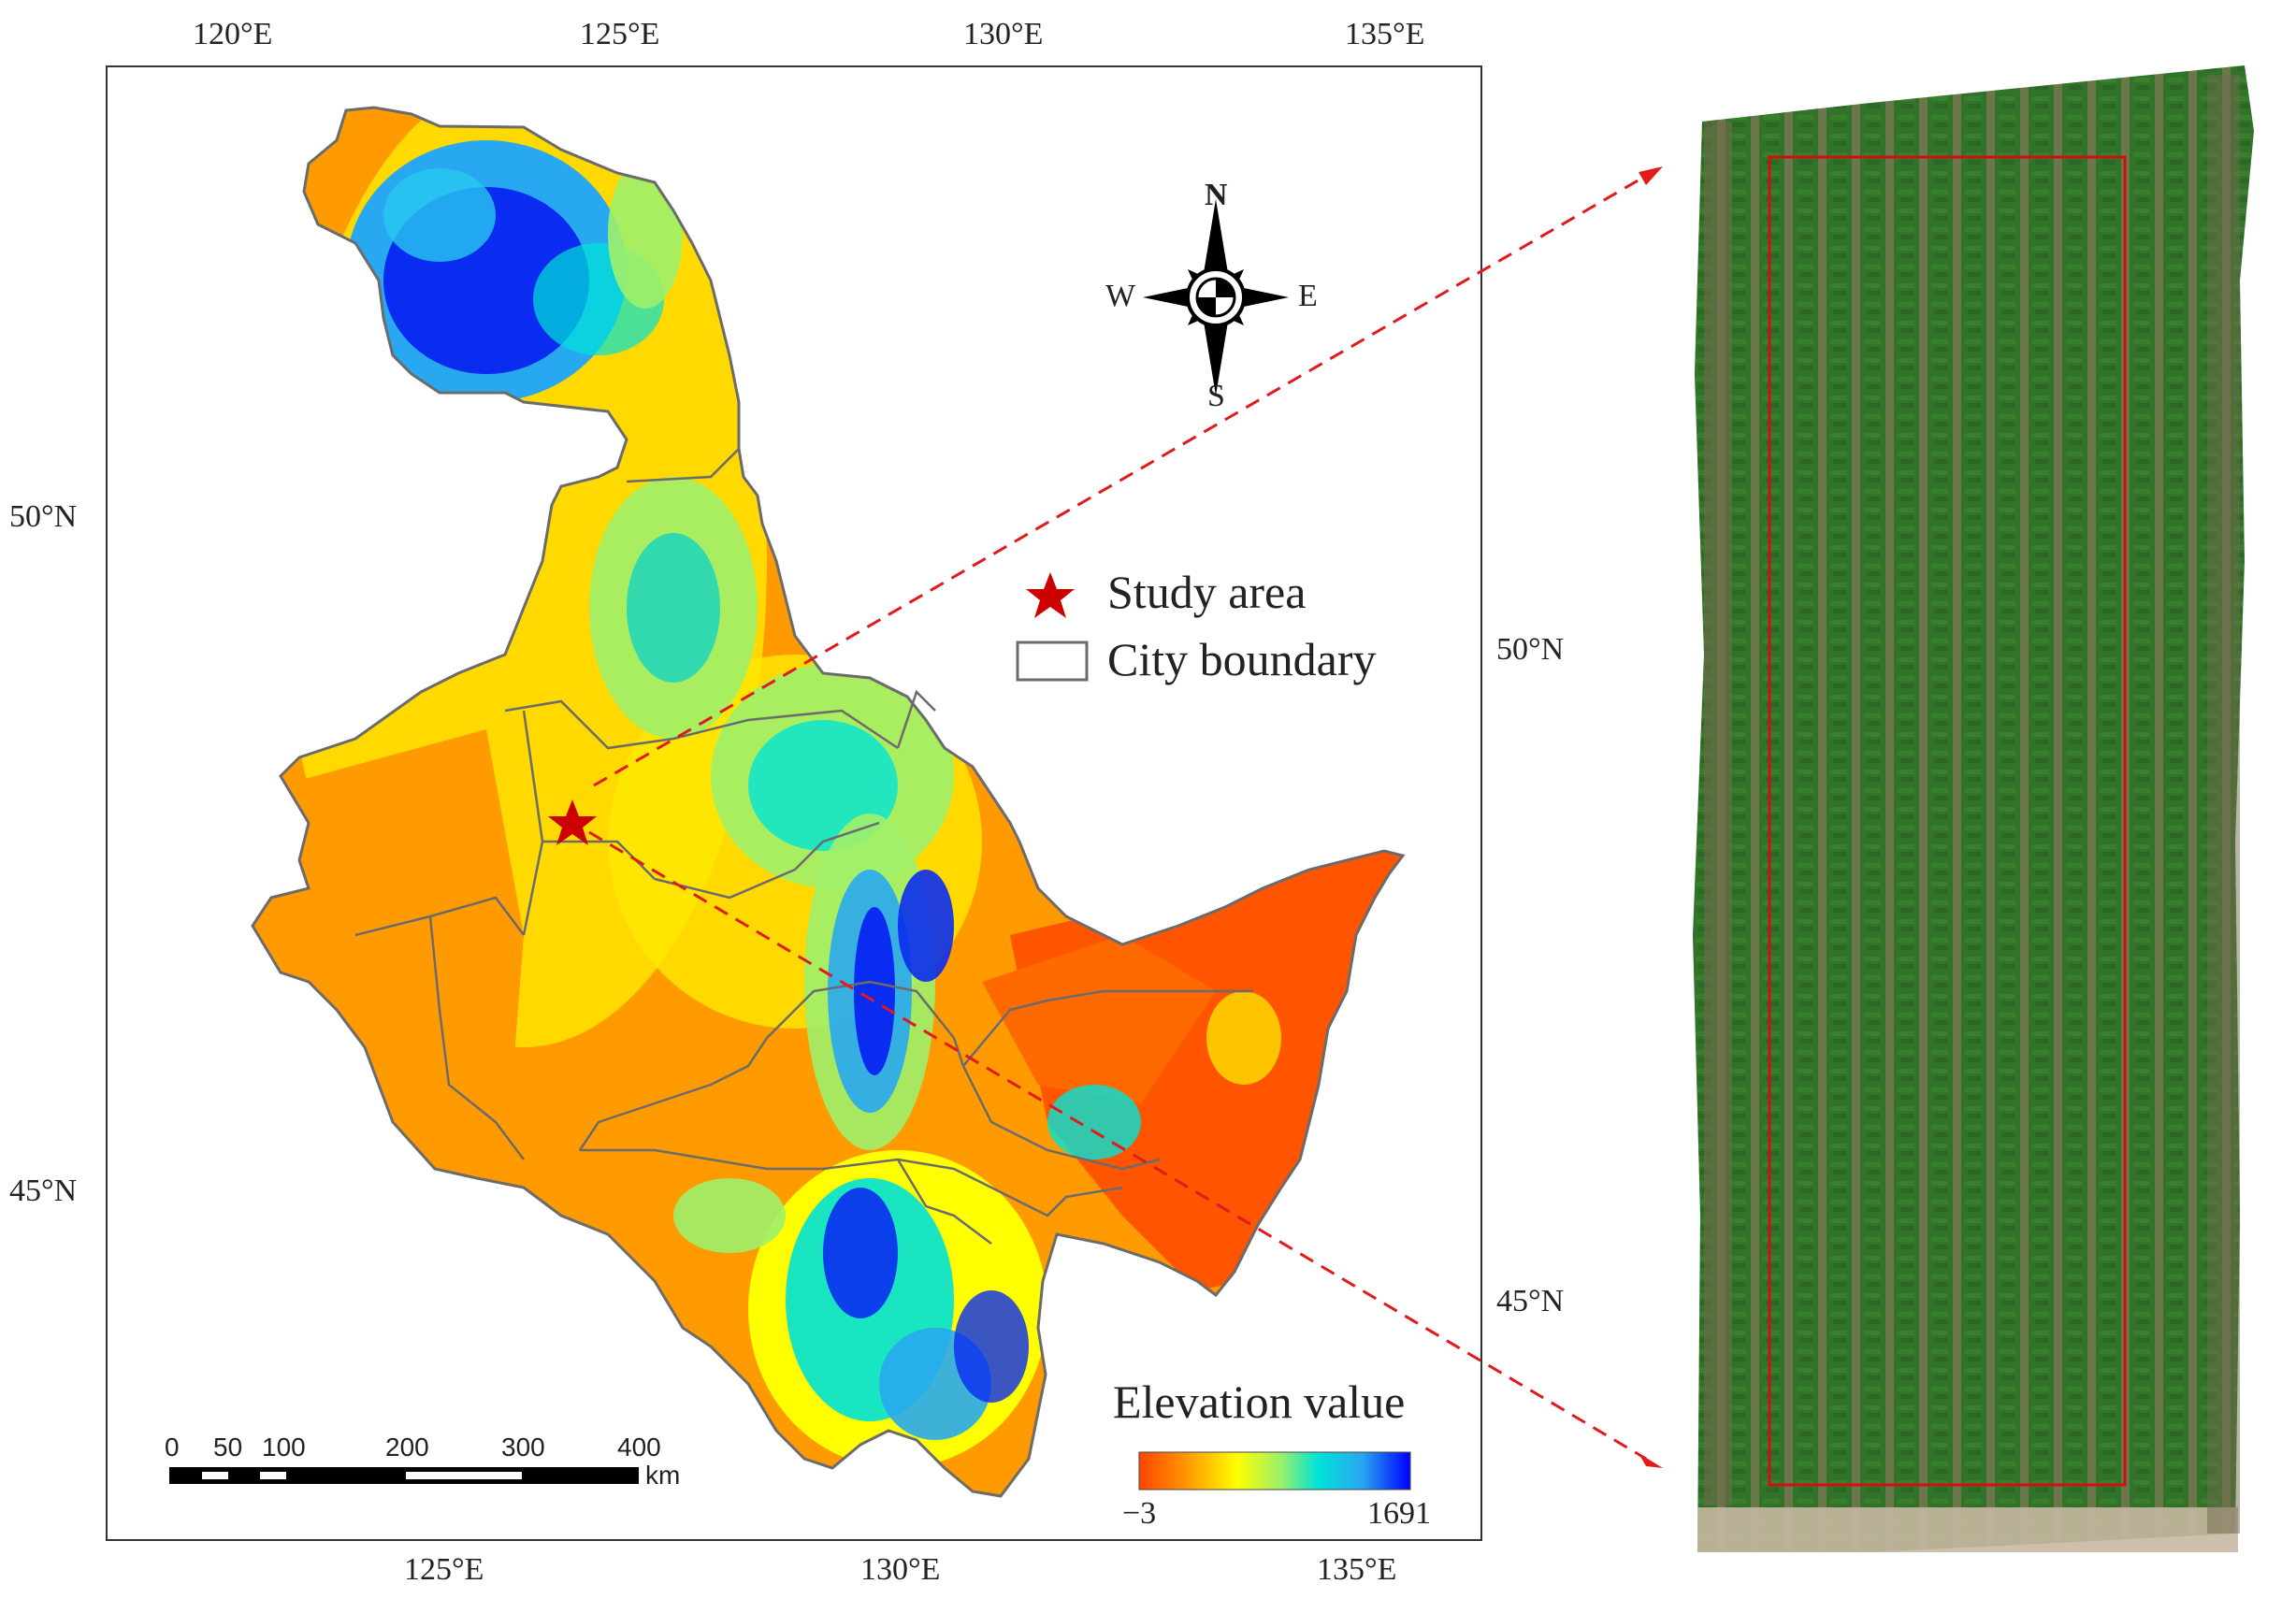 This screenshot has width=2296, height=1613. Describe the element at coordinates (172, 1447) in the screenshot. I see `scale-label-0: 0` at that location.